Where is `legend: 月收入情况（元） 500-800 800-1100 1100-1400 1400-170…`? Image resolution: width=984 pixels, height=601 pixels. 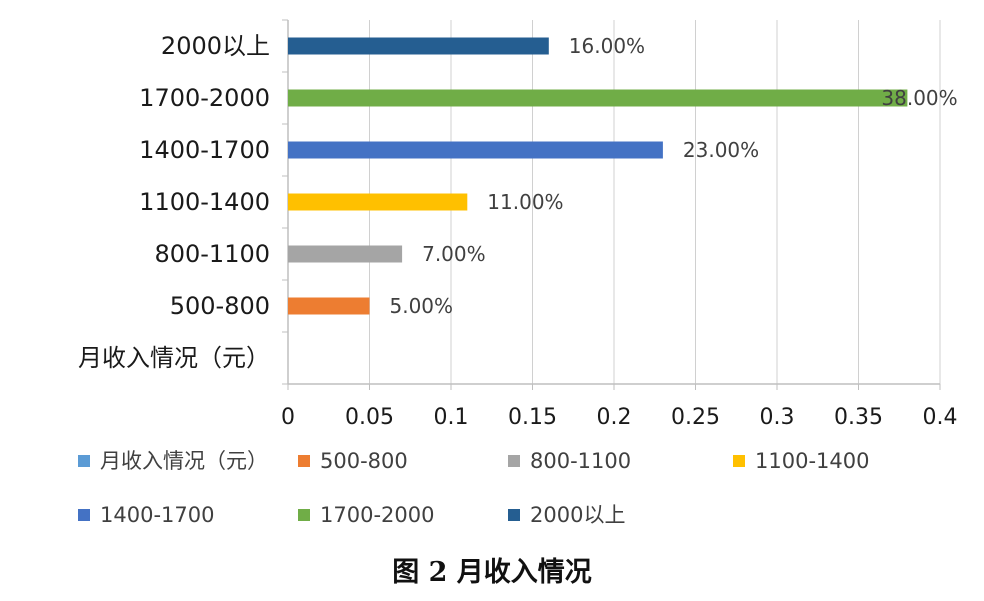
legend: 月收入情况（元） 500-800 800-1100 1100-1400 1400-170… is located at coordinates (473, 488).